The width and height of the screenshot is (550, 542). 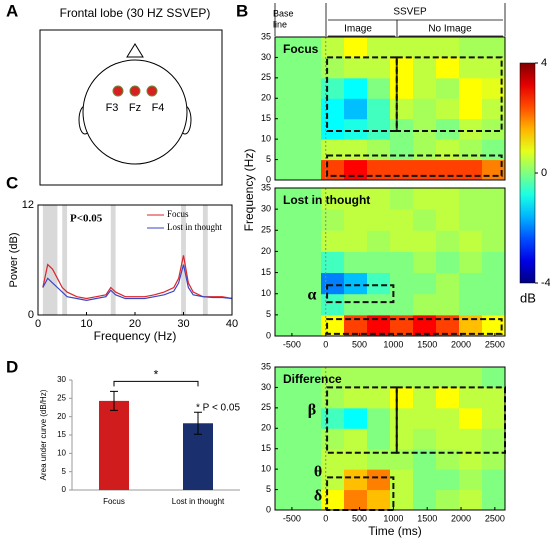 What do you see at coordinates (318, 496) in the screenshot?
I see `band-label: δ` at bounding box center [318, 496].